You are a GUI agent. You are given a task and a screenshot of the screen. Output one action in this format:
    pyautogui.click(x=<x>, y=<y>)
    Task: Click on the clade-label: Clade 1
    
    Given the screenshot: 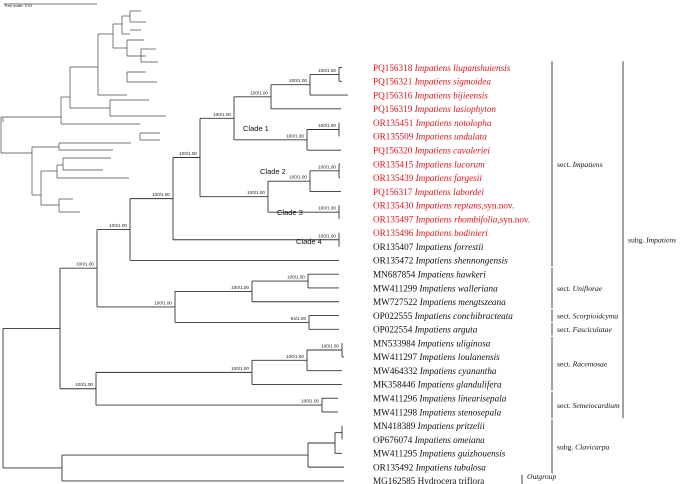 What is the action you would take?
    pyautogui.click(x=256, y=128)
    